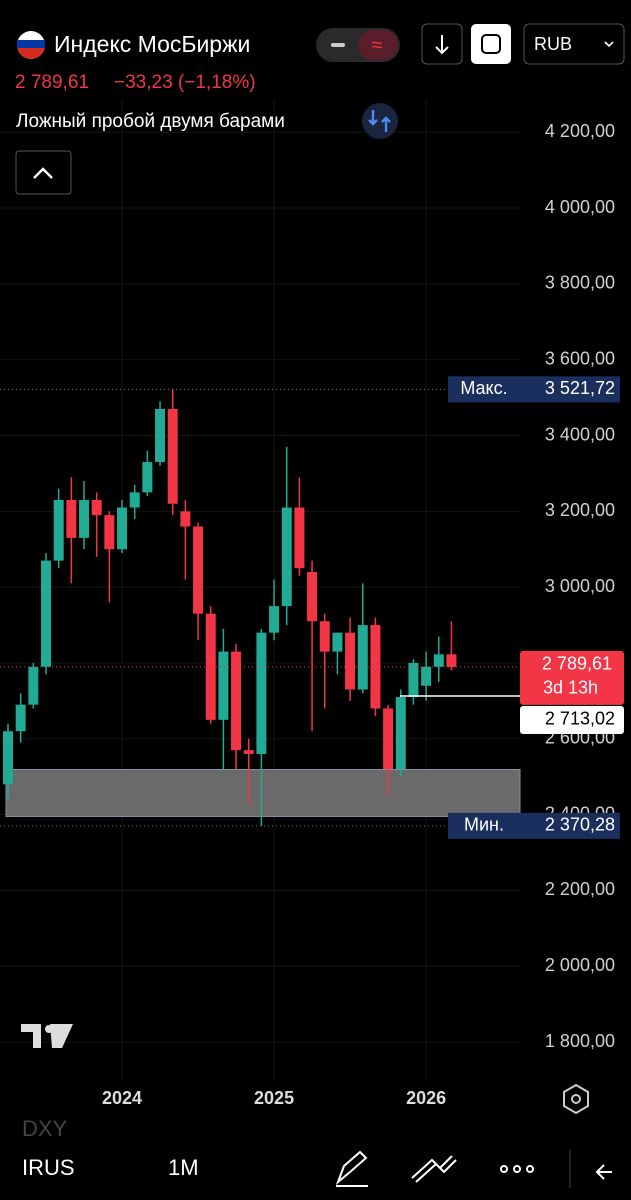  Describe the element at coordinates (574, 44) in the screenshot. I see `currency-select` at that location.